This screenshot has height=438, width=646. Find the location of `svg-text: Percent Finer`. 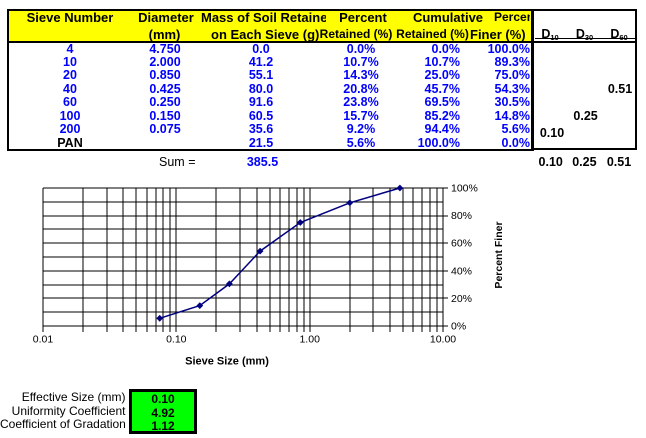

svg-text: Percent Finer is located at coordinates (499, 254).